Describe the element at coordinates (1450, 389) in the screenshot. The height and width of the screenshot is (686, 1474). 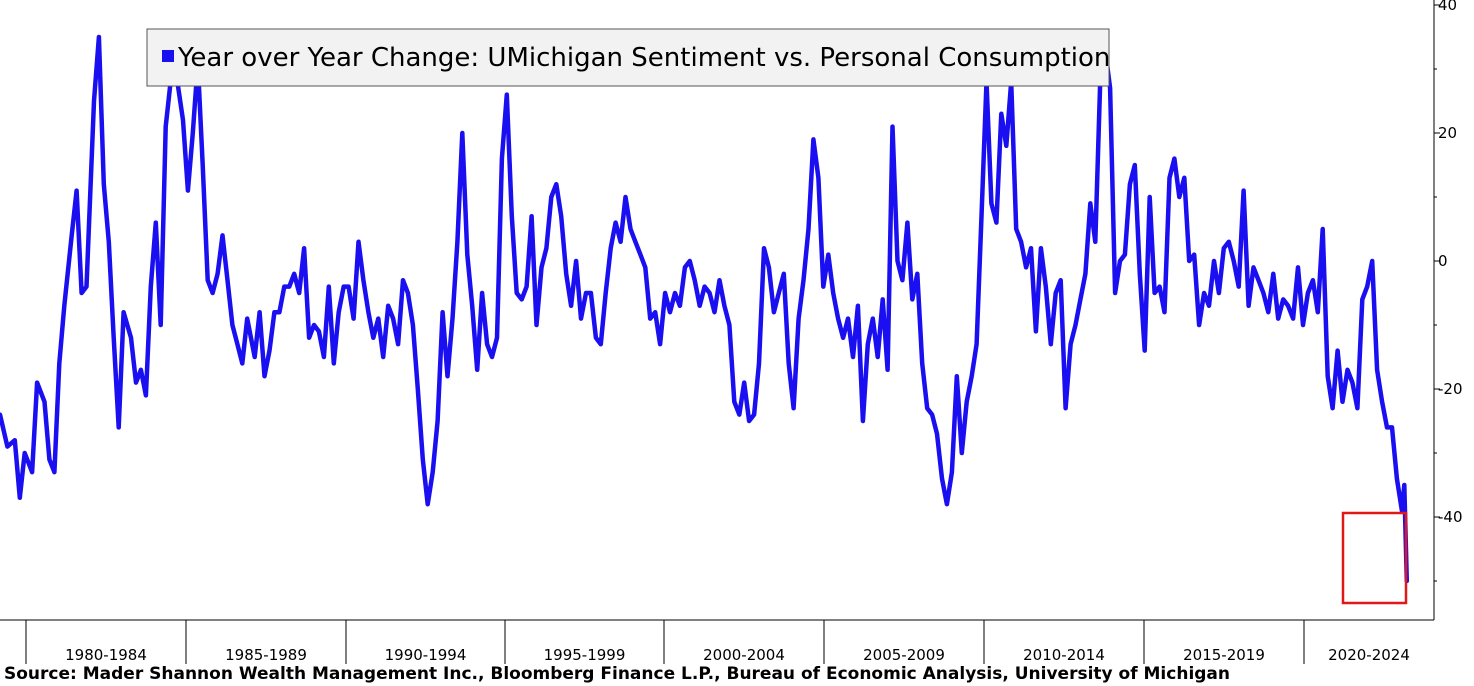
I see `y-tick-label: -20` at that location.